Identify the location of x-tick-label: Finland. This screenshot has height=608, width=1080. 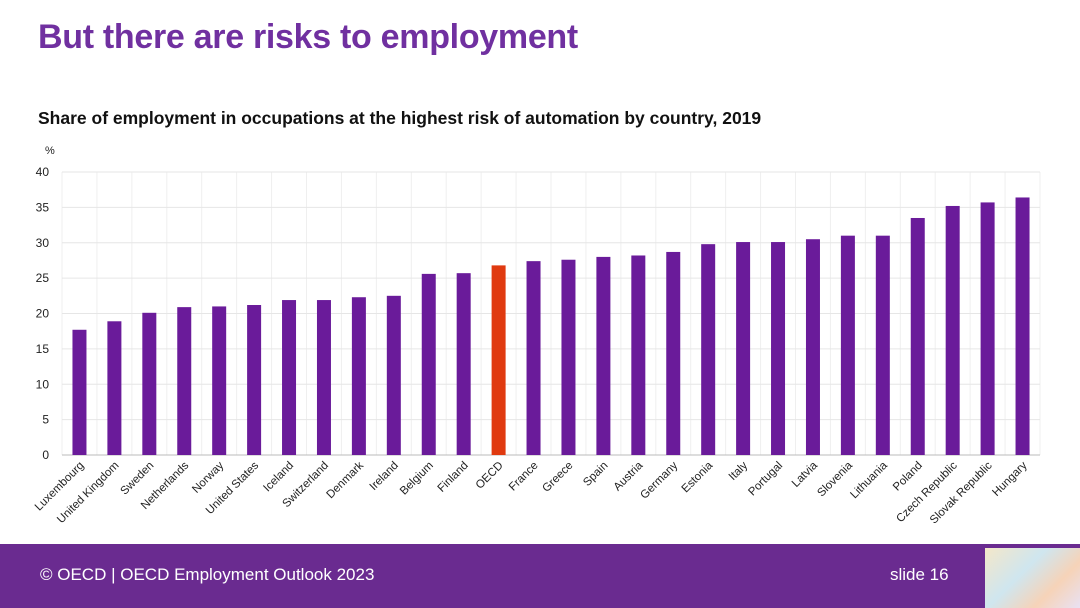
(453, 477).